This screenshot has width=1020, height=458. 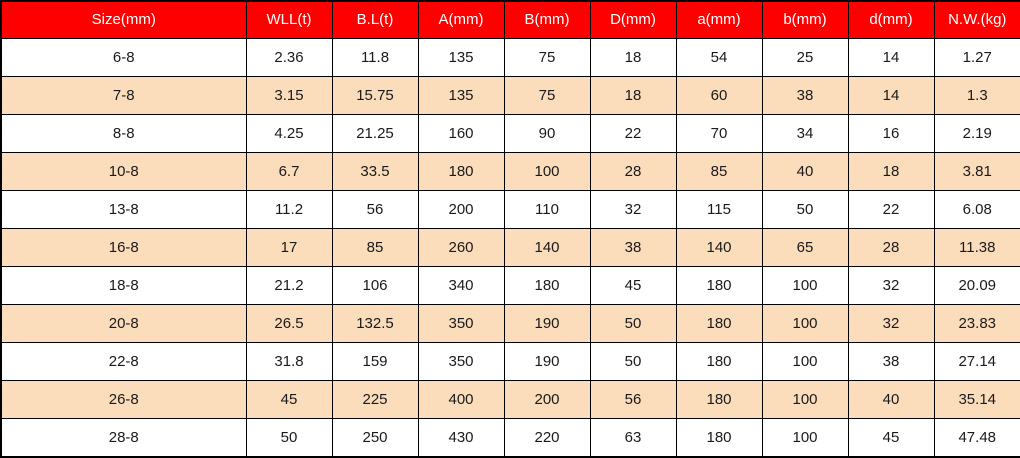 I want to click on table-cell: 350, so click(x=461, y=323).